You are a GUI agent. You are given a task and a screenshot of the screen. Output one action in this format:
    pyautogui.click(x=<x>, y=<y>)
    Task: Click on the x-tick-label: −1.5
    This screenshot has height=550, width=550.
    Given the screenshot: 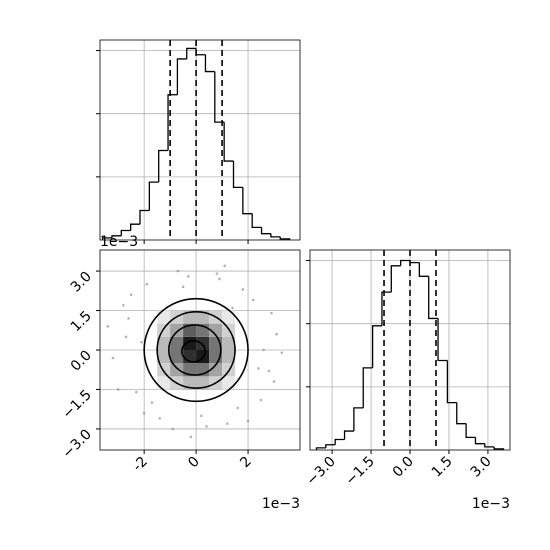 What is the action you would take?
    pyautogui.click(x=360, y=471)
    